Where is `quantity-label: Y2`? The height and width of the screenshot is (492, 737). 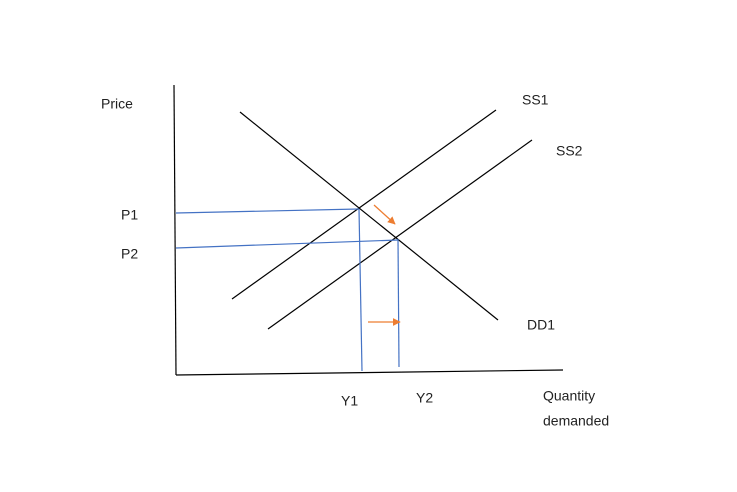
quantity-label: Y2 is located at coordinates (424, 398).